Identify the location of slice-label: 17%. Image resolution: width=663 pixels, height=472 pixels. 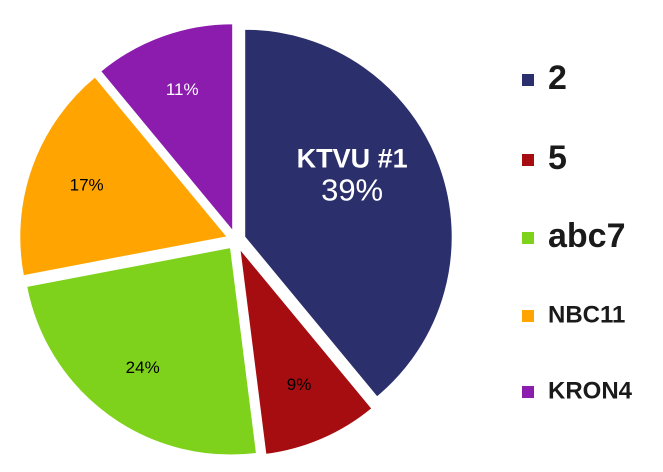
(87, 185).